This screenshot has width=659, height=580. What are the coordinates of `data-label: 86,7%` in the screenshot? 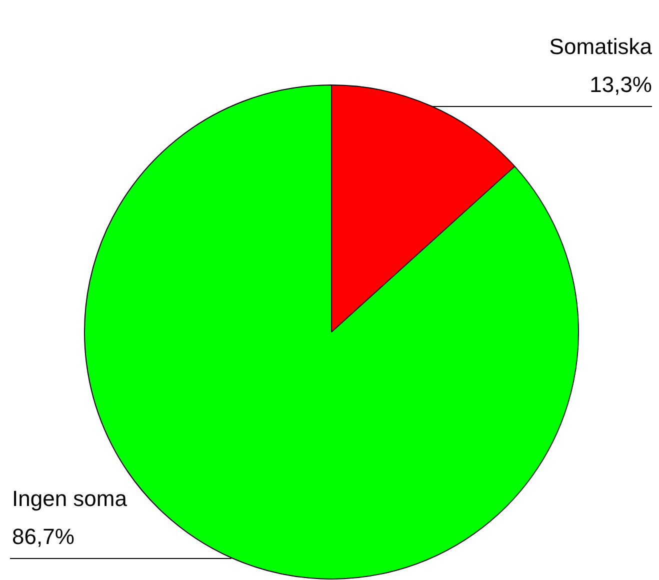 It's located at (43, 536).